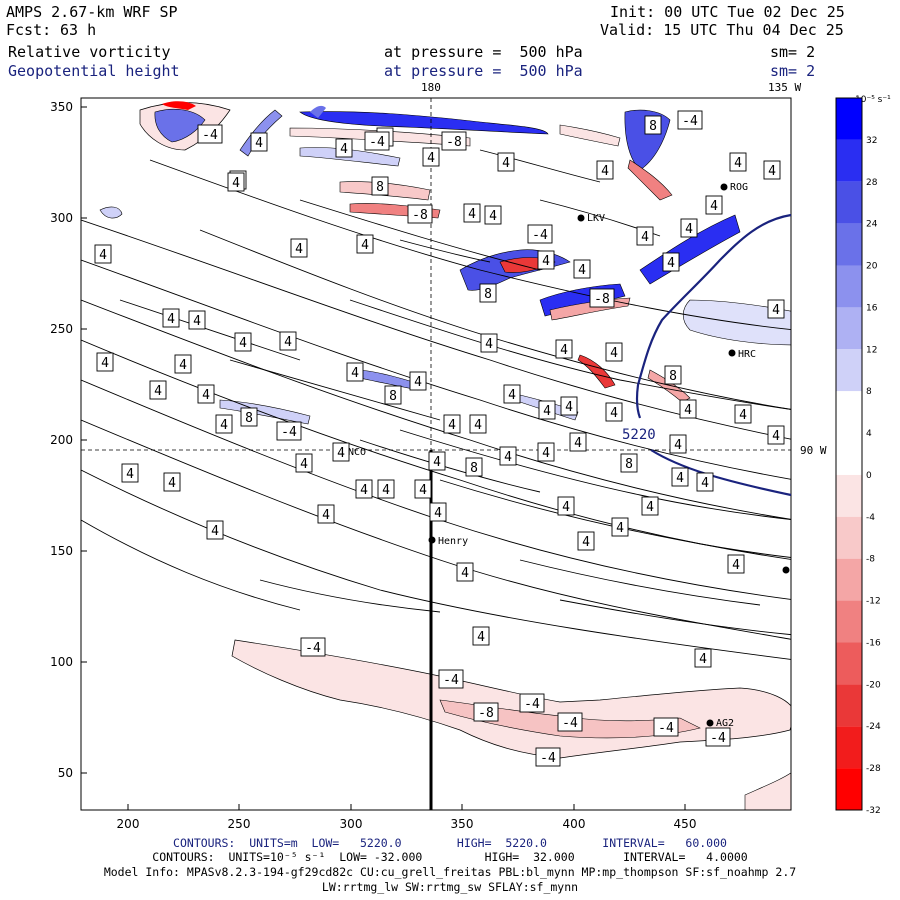 The height and width of the screenshot is (900, 900). What do you see at coordinates (873, 685) in the screenshot?
I see `colorbar-label: -20` at bounding box center [873, 685].